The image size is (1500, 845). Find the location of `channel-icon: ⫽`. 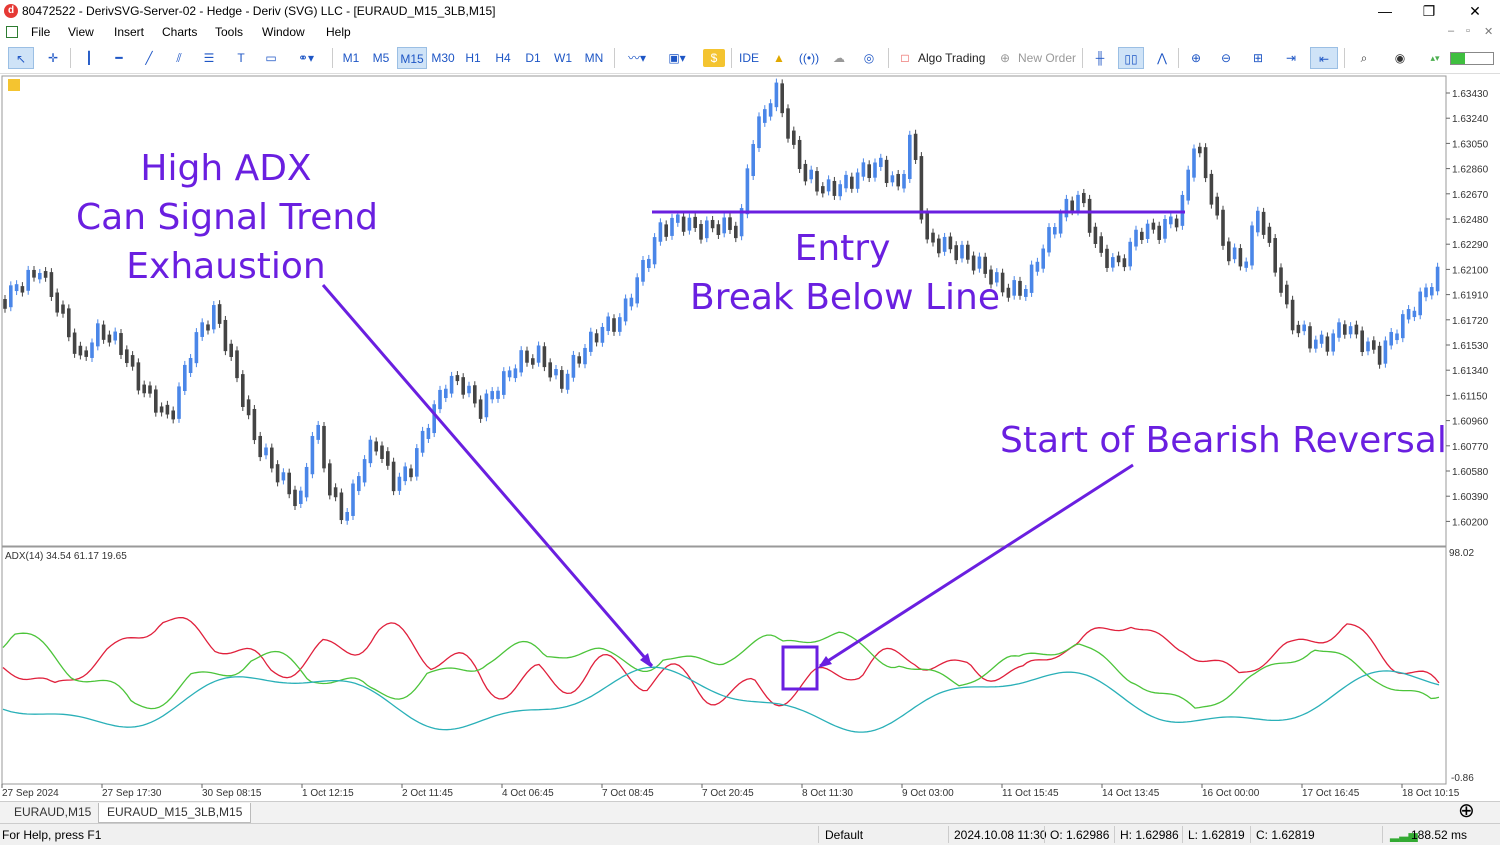

channel-icon: ⫽ is located at coordinates (179, 58).